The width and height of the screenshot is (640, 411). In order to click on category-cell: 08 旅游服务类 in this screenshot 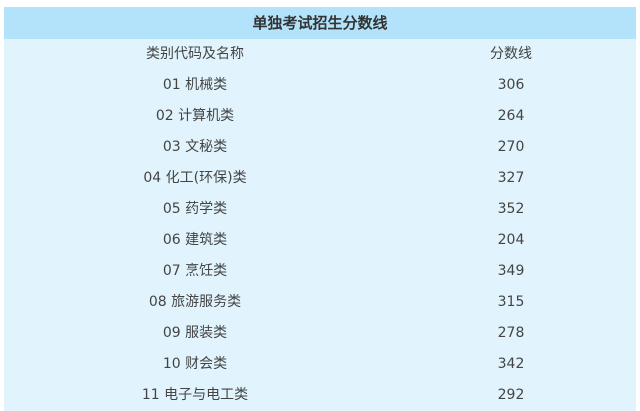, I will do `click(195, 302)`.